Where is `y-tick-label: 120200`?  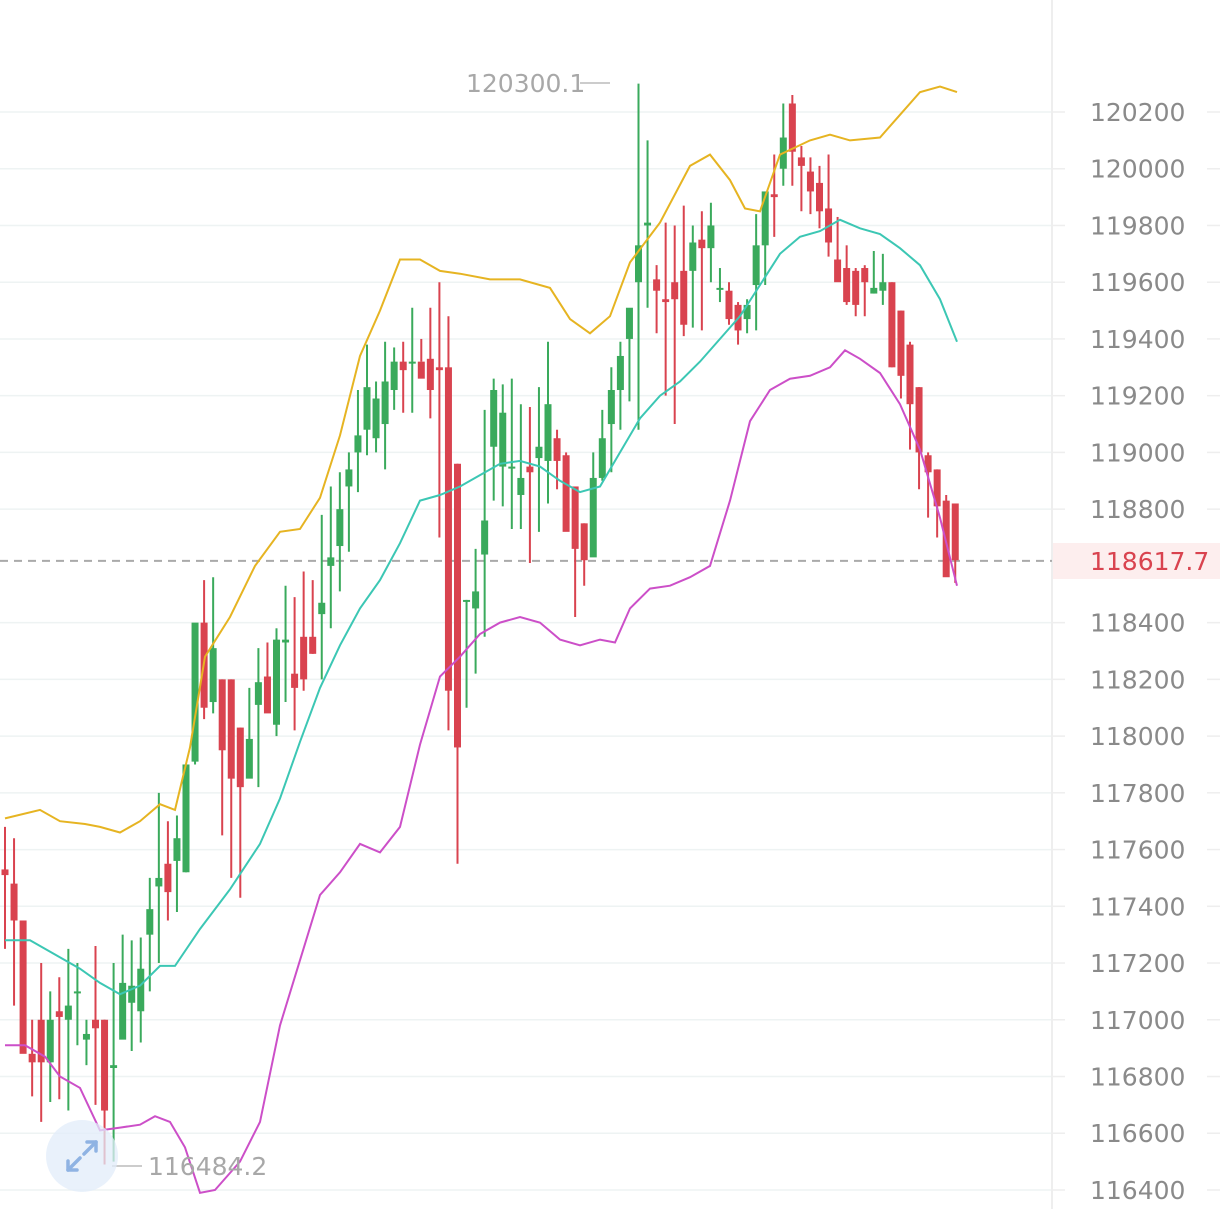
y-tick-label: 120200 is located at coordinates (1137, 112).